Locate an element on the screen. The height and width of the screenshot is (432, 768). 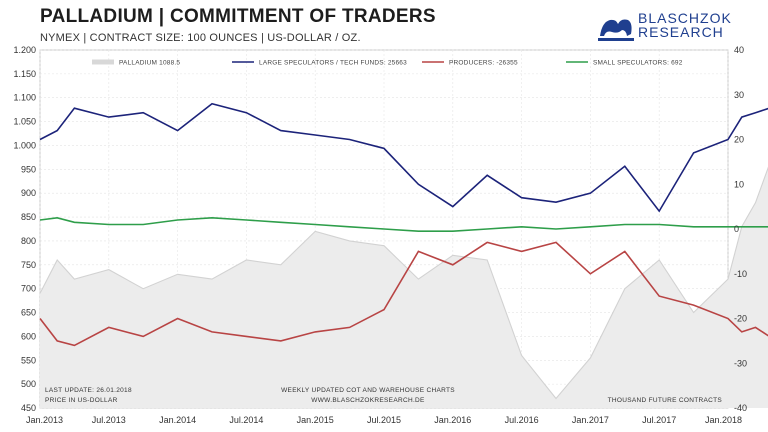
logo-text: BLASCHZOK RESEARCH is located at coordinates (685, 25).